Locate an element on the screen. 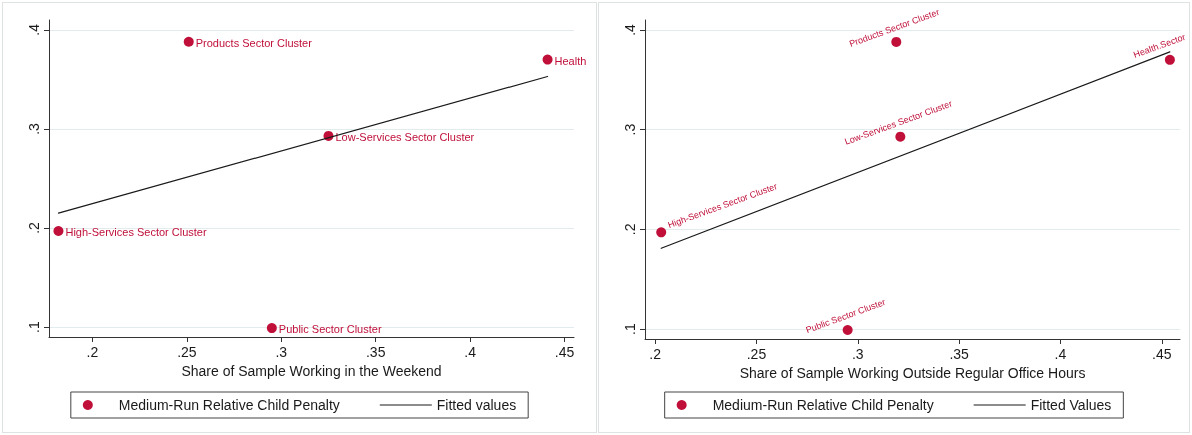 The image size is (1192, 435). legend-label: Fitted Values is located at coordinates (1071, 405).